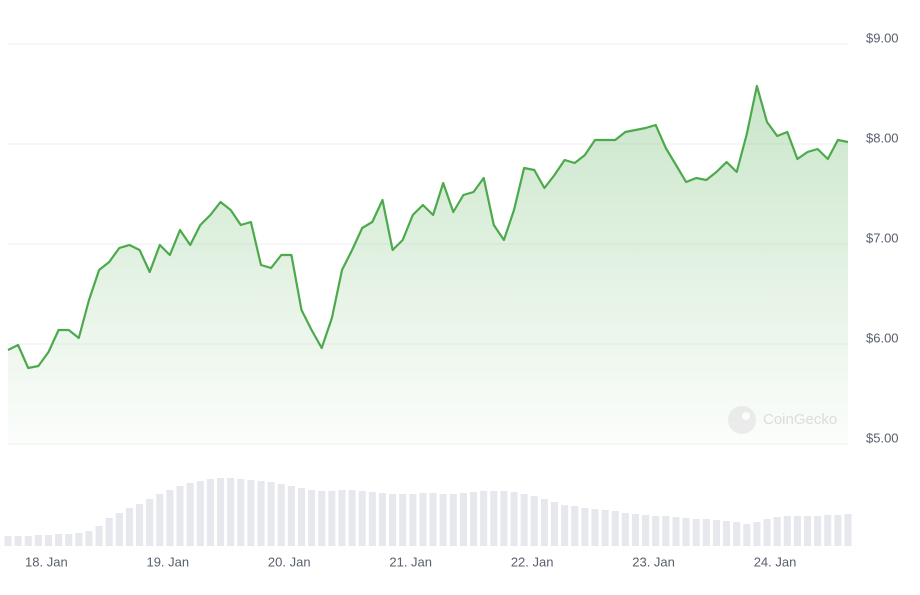 This screenshot has height=595, width=920. I want to click on watermark-text: CoinGecko, so click(800, 419).